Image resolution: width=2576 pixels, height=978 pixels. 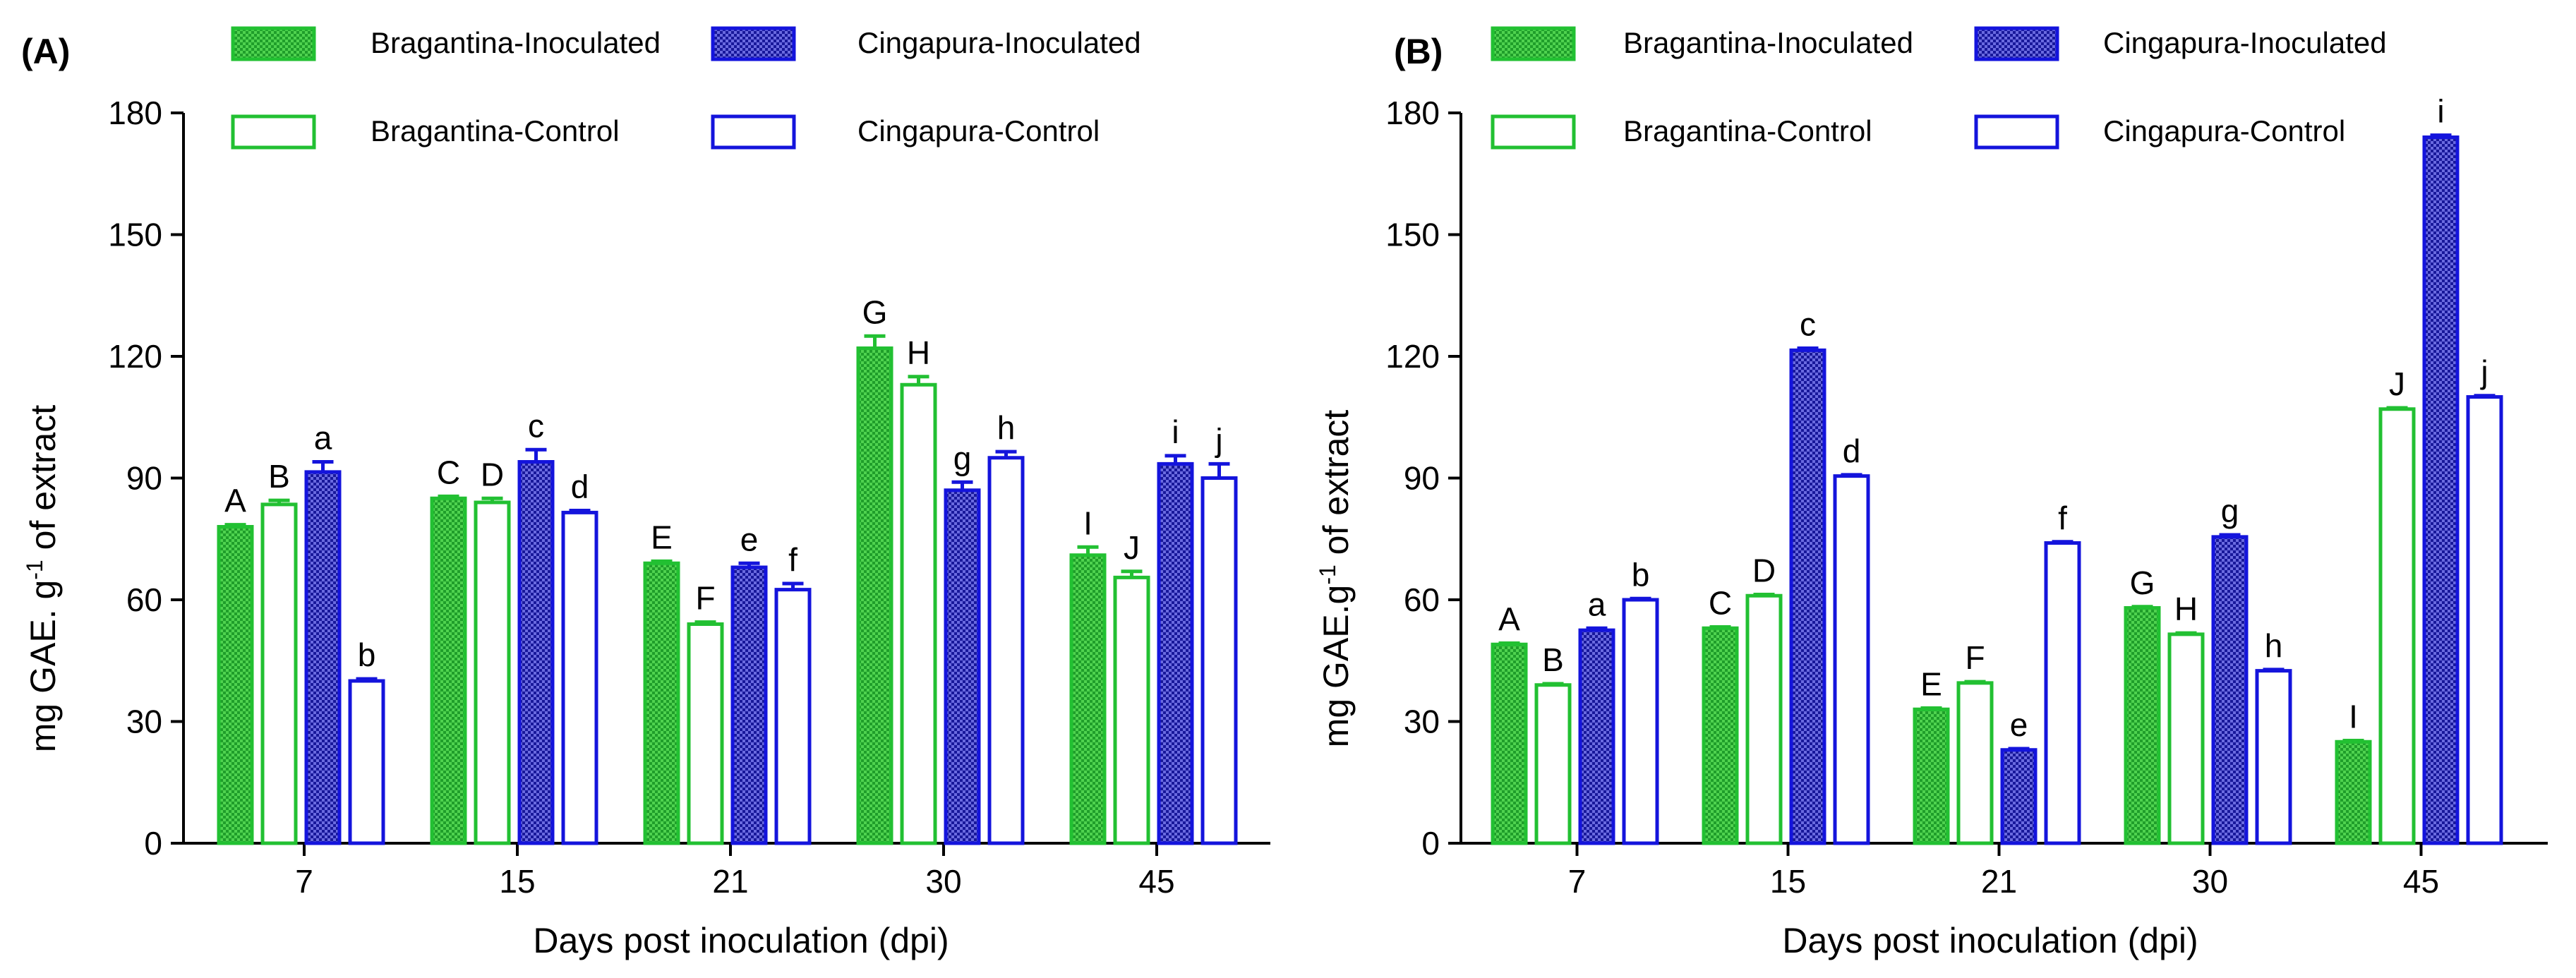 I want to click on panel-label: (A), so click(x=45, y=51).